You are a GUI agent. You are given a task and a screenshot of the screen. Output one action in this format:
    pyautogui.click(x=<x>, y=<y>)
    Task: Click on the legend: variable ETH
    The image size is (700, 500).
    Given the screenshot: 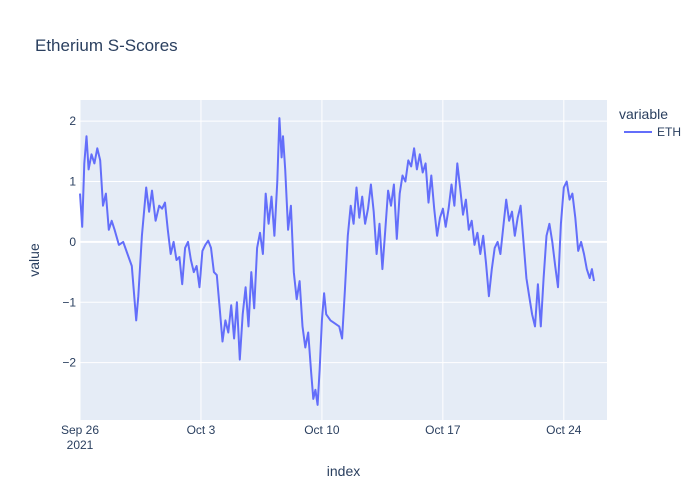 What is the action you would take?
    pyautogui.click(x=650, y=122)
    